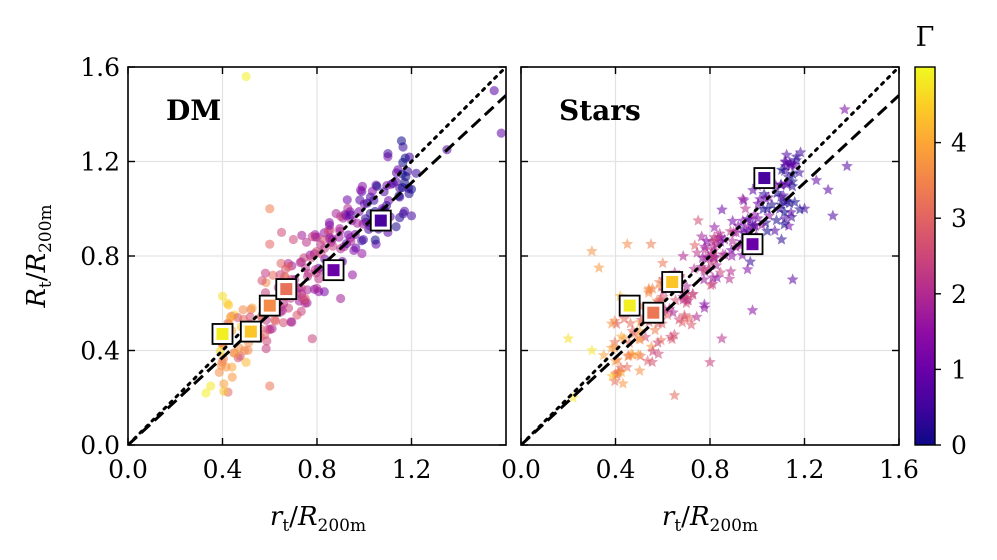 This screenshot has height=560, width=997. Describe the element at coordinates (39, 256) in the screenshot. I see `y-axis-label: Rt/R200m` at that location.